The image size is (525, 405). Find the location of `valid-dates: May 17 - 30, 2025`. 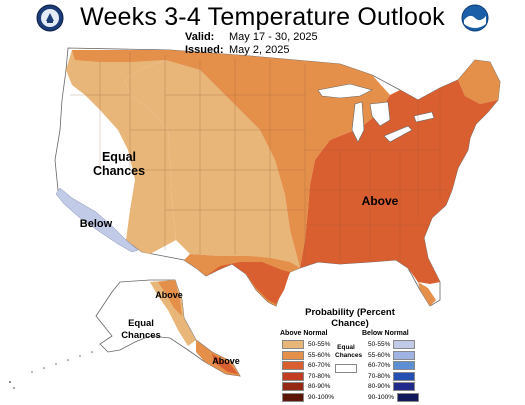

valid-dates: May 17 - 30, 2025 is located at coordinates (273, 37).